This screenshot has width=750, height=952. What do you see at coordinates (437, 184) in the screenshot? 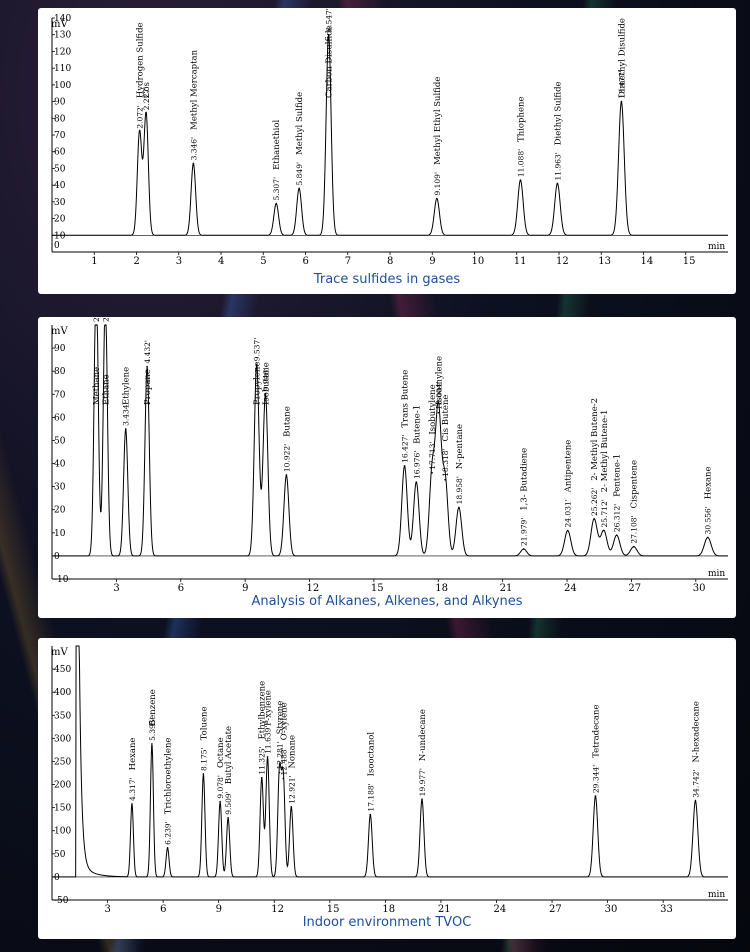
I see `peak-rt-label: 9.109'` at bounding box center [437, 184].